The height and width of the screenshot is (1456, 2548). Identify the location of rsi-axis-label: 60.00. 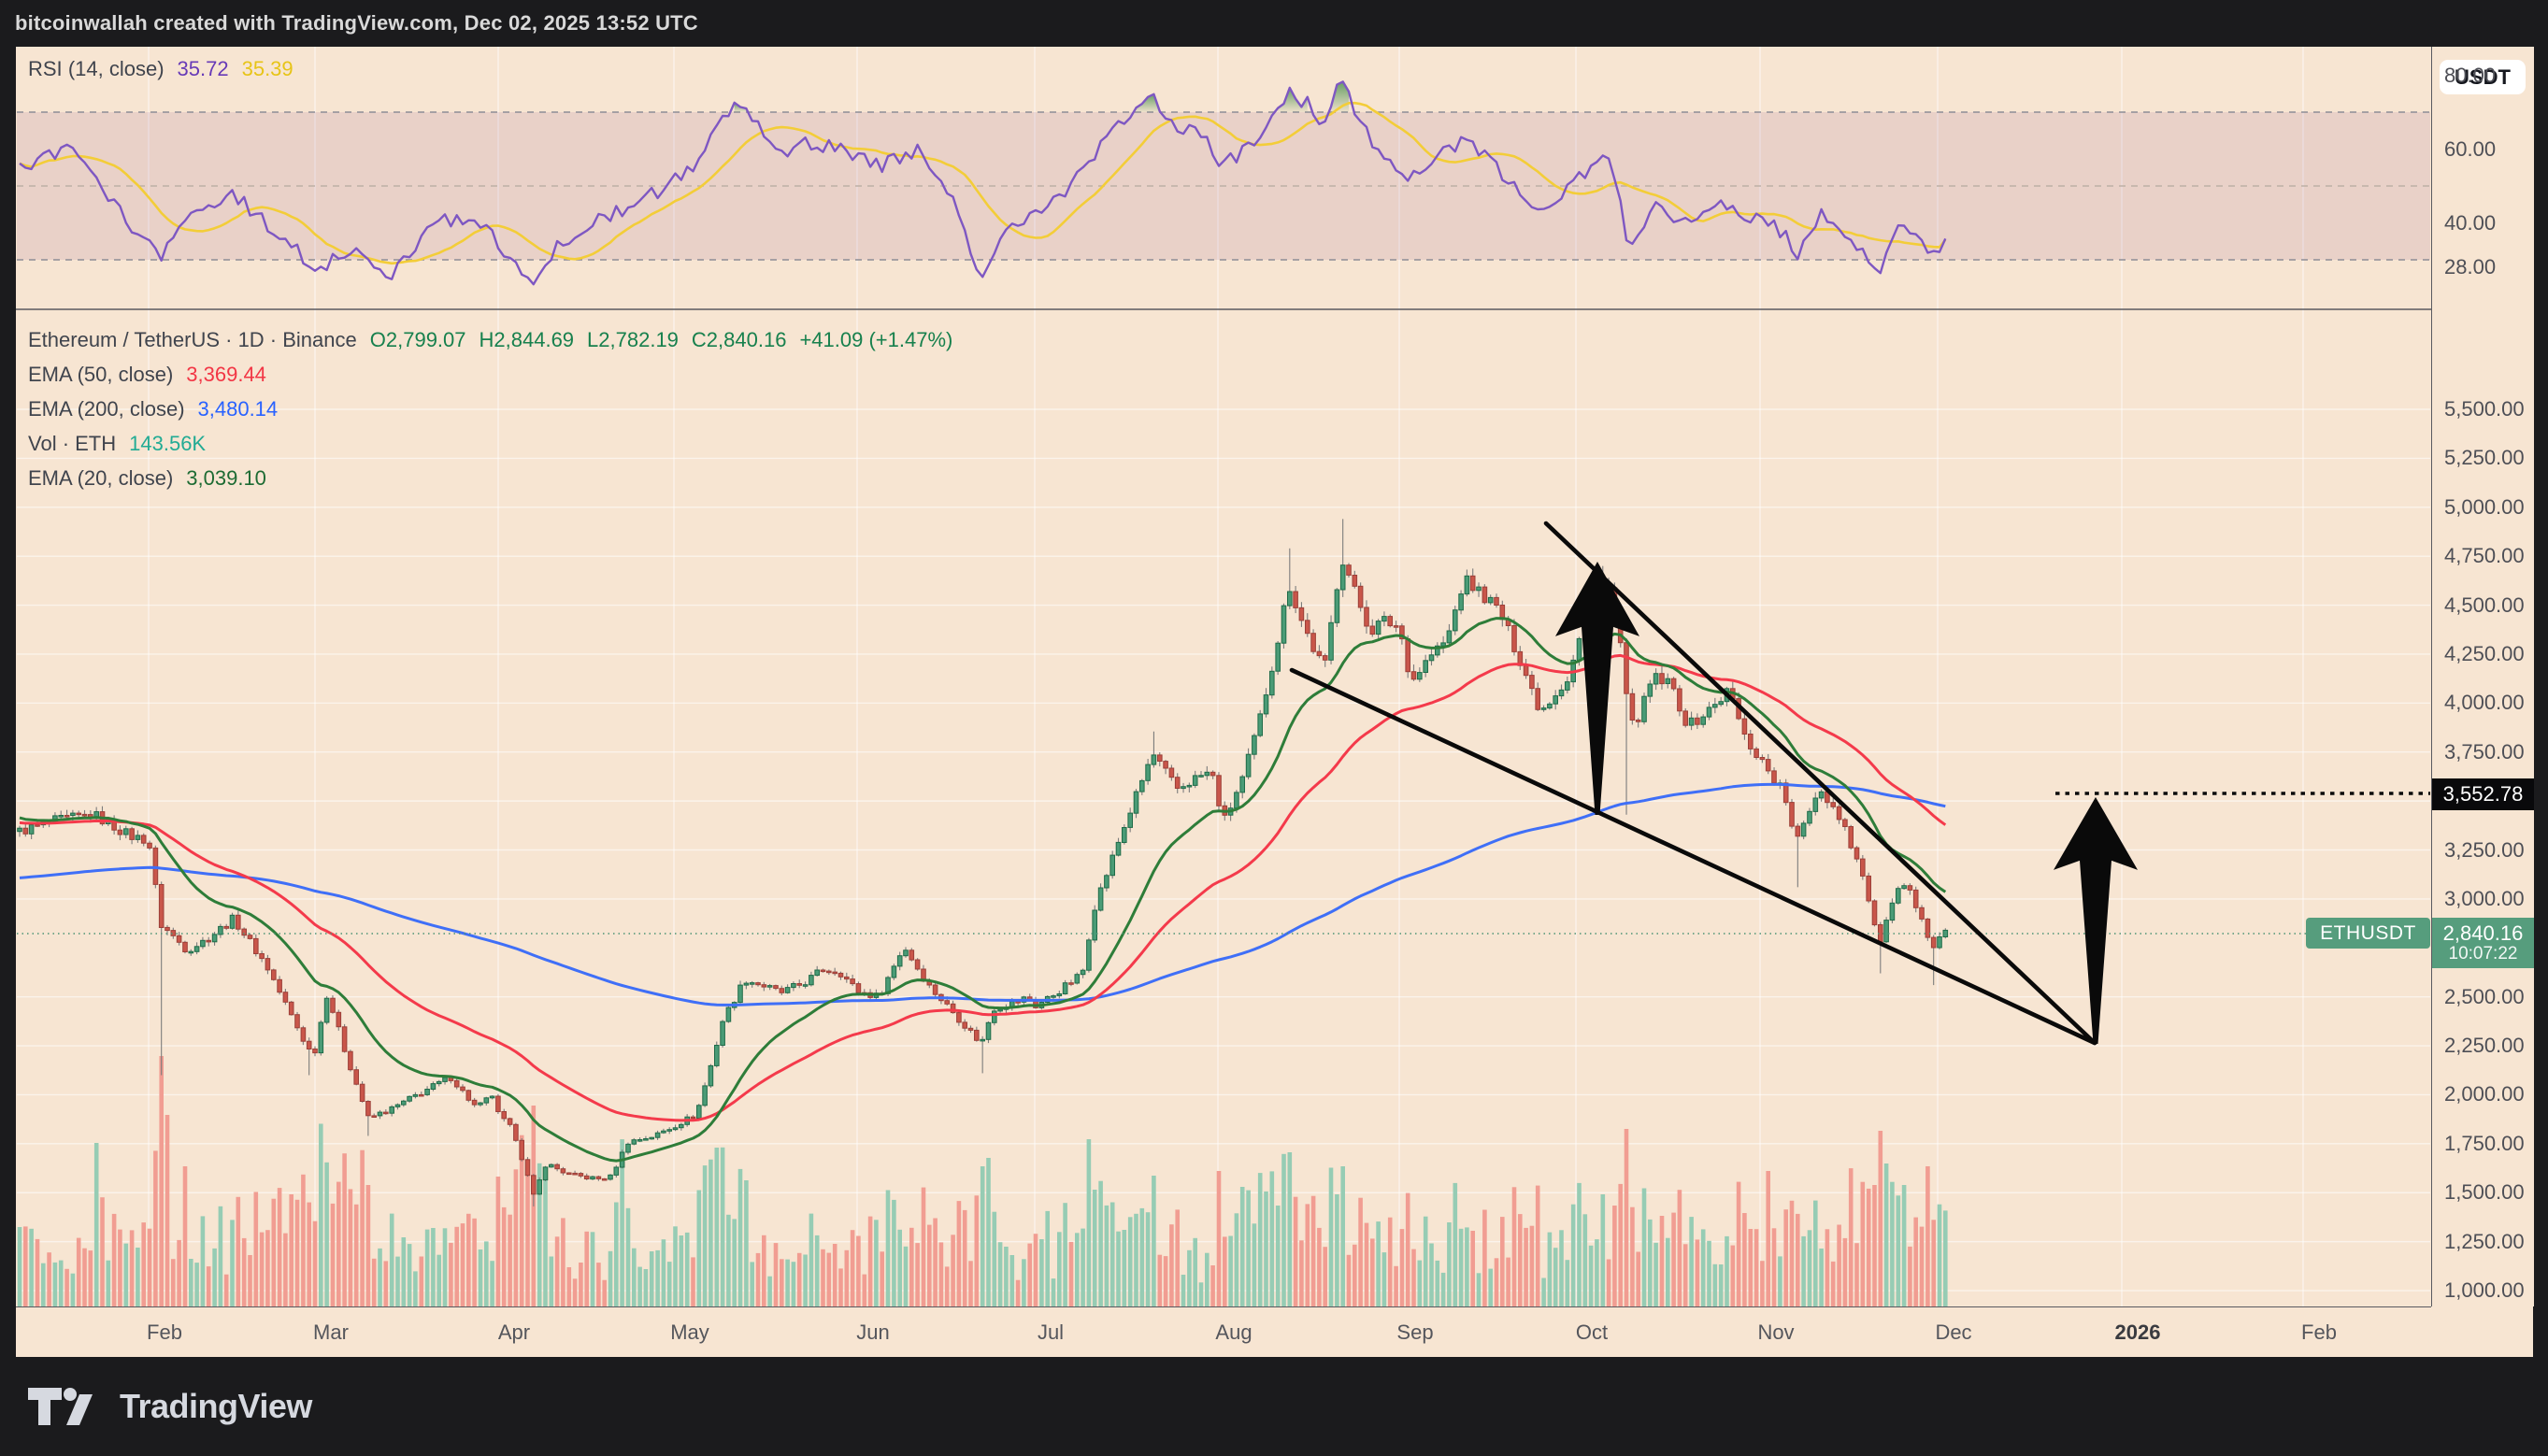
(2471, 148).